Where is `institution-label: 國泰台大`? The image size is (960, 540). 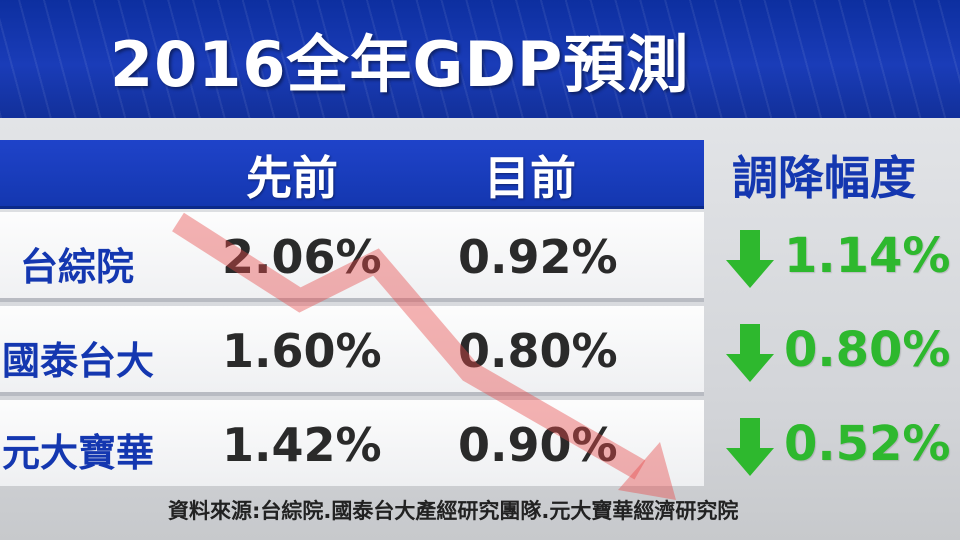
institution-label: 國泰台大 is located at coordinates (78, 361).